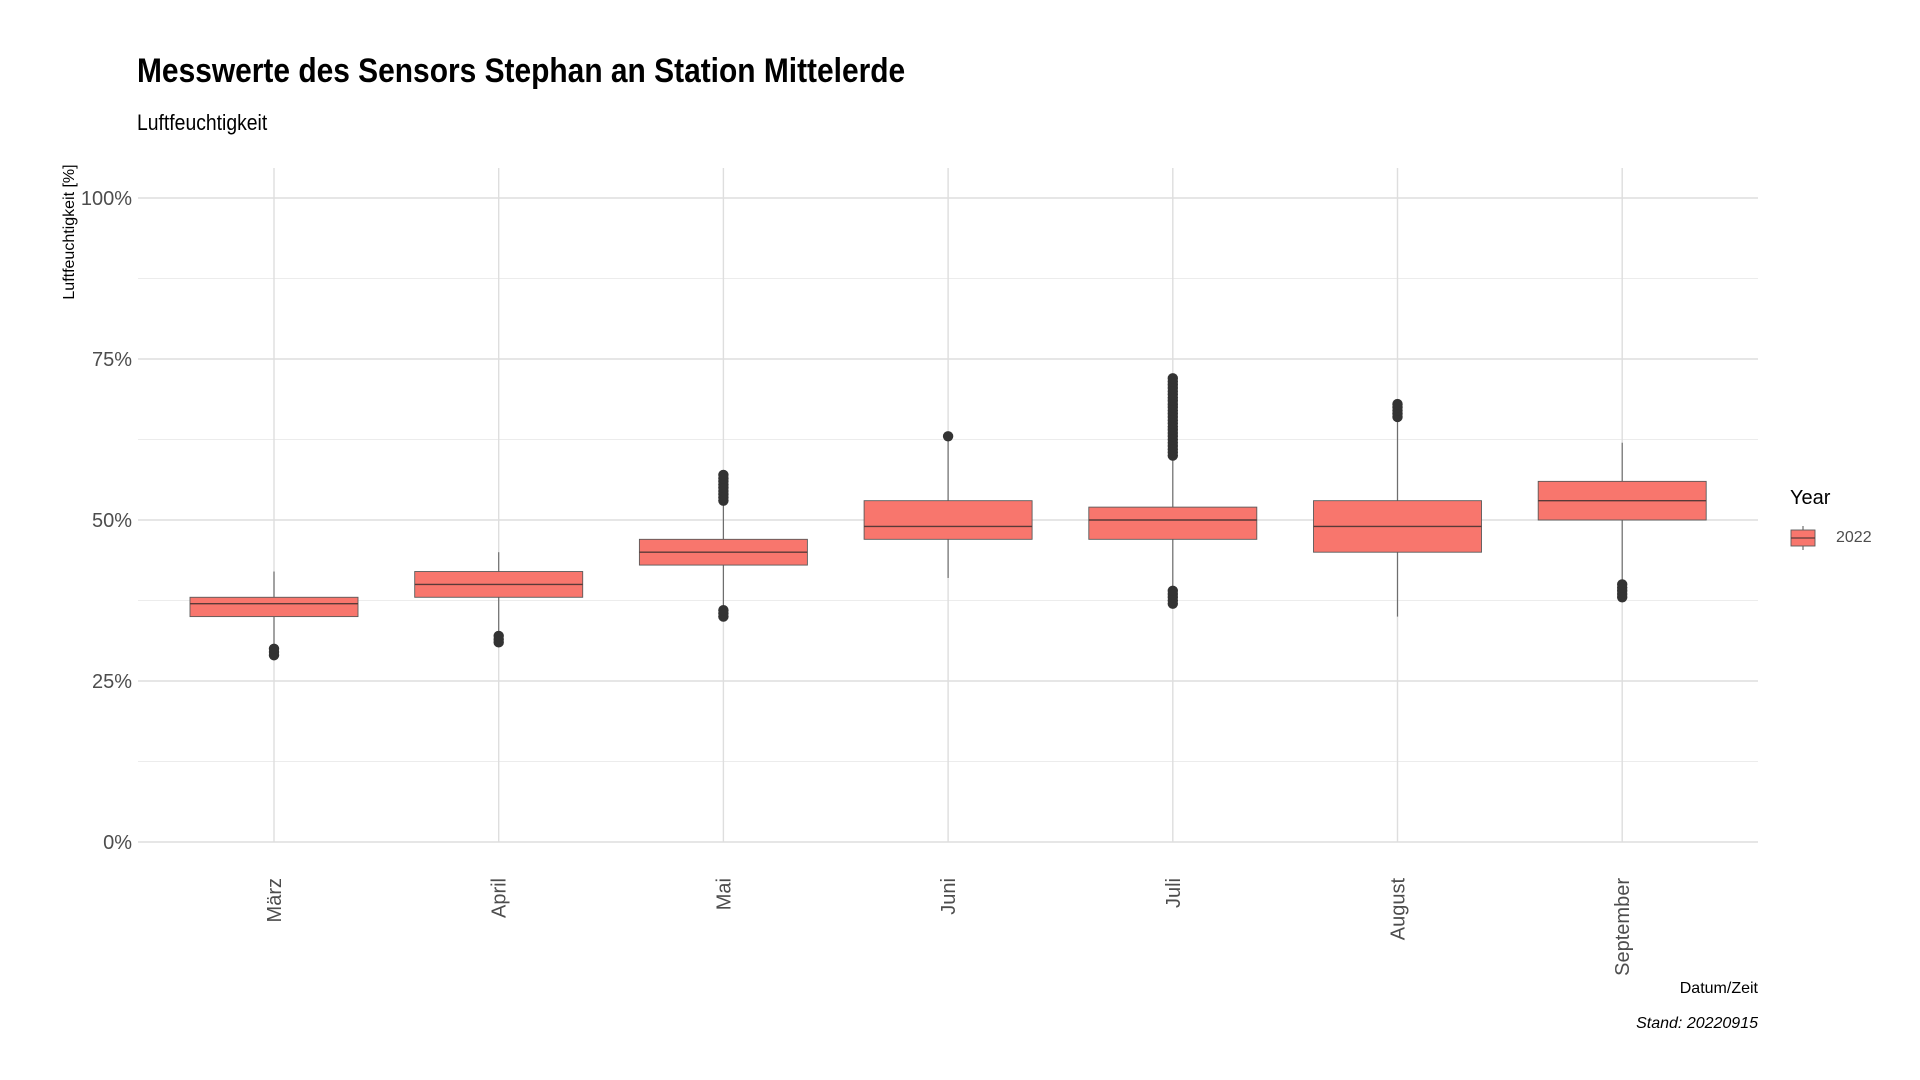  I want to click on box-märz, so click(274, 616).